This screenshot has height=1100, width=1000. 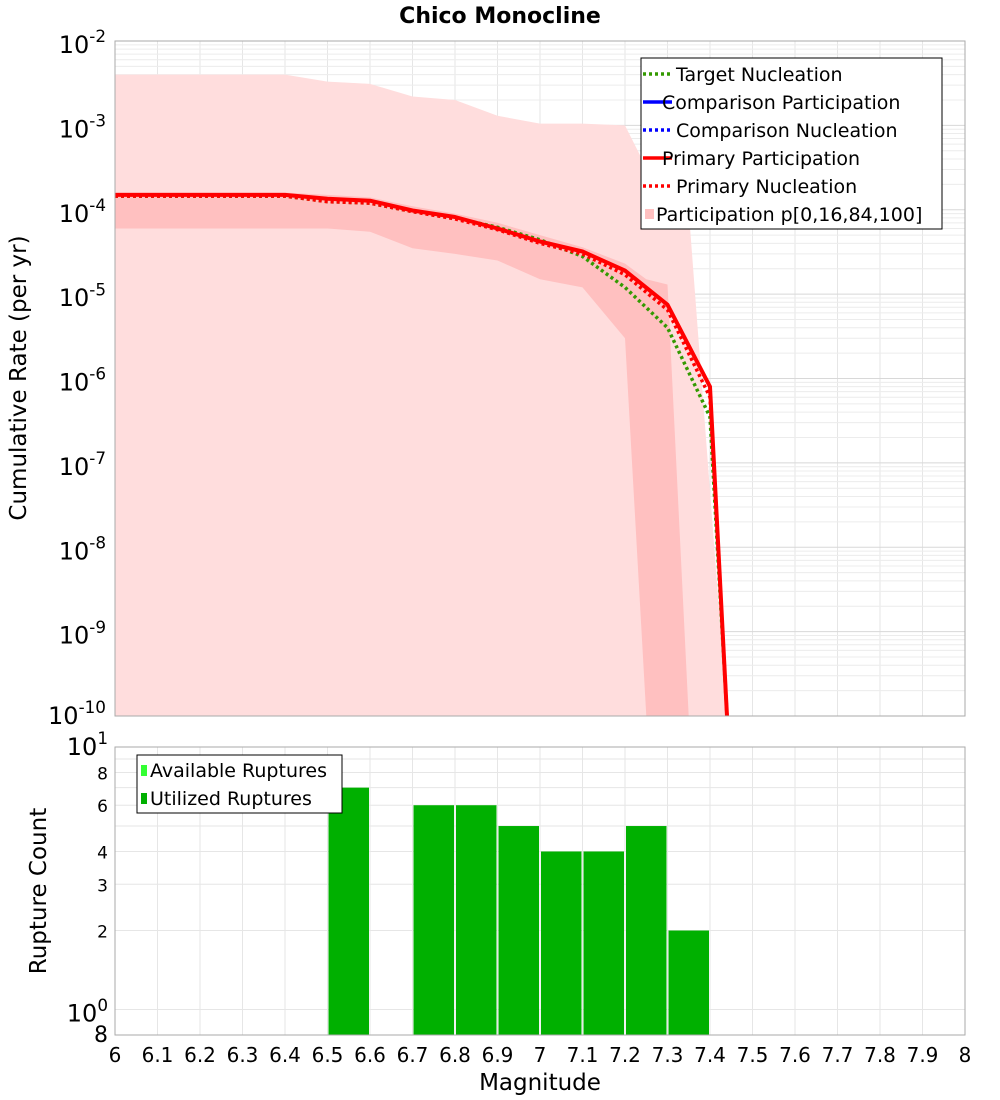 I want to click on legend-label: Primary Nucleation, so click(x=766, y=187).